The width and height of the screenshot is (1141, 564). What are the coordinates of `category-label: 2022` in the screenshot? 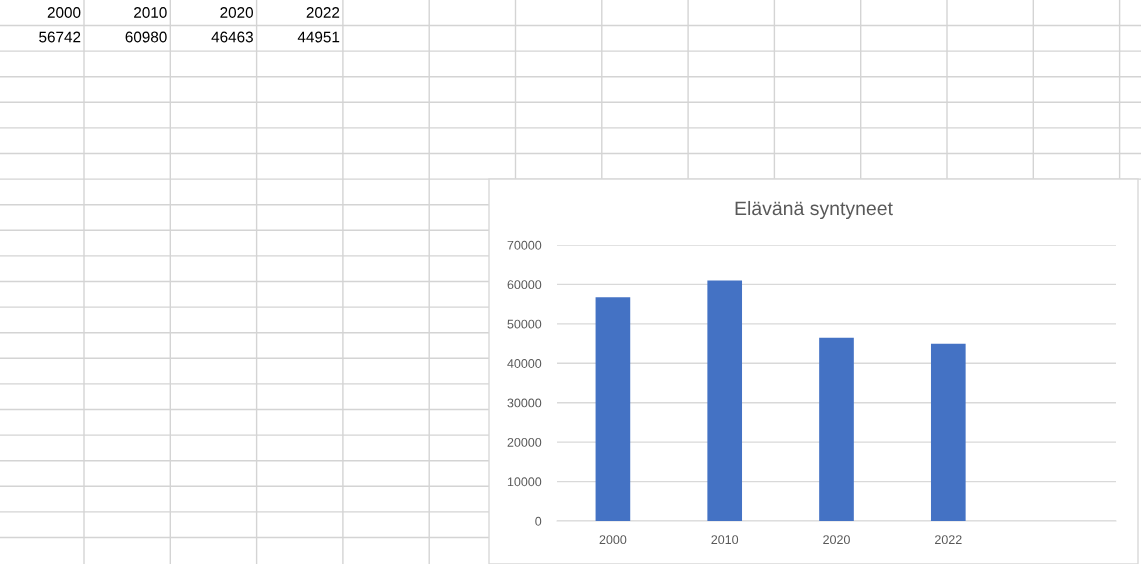 It's located at (323, 12).